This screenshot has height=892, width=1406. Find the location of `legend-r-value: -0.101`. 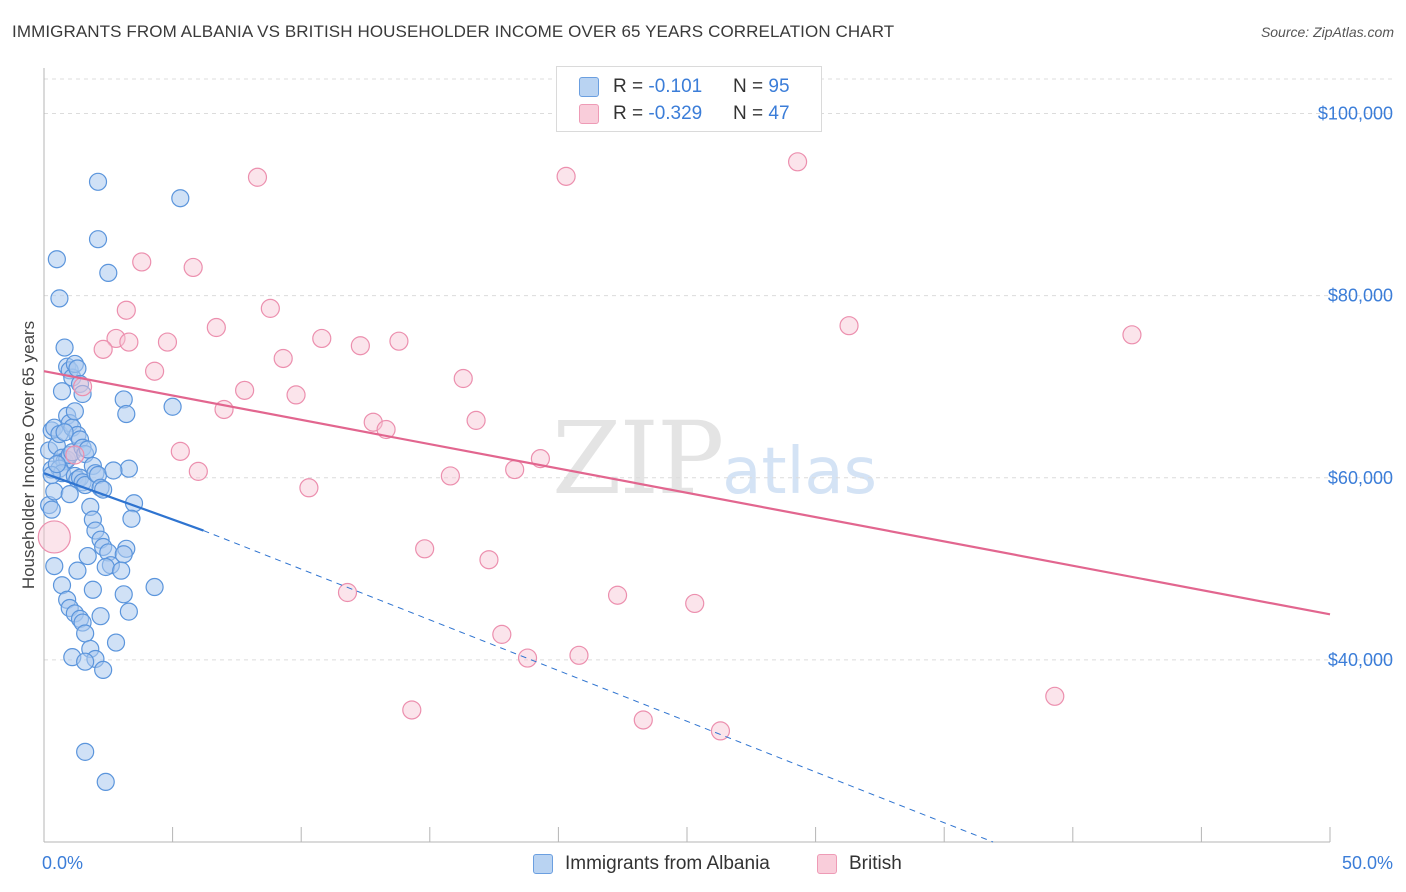

legend-r-value: -0.101 is located at coordinates (675, 86).